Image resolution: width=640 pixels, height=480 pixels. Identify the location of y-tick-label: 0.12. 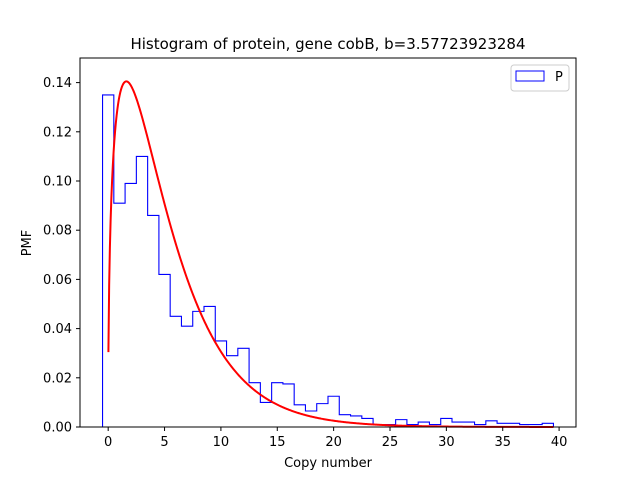
(57, 132).